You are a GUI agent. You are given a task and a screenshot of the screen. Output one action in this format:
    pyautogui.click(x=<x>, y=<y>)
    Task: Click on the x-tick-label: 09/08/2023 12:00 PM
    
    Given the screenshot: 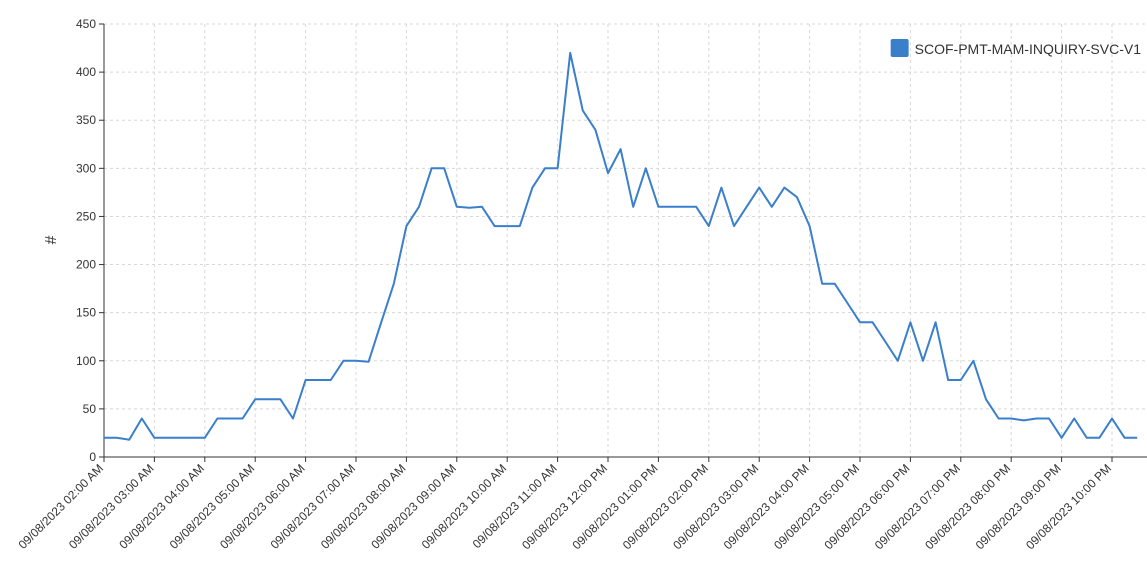 What is the action you would take?
    pyautogui.click(x=564, y=506)
    